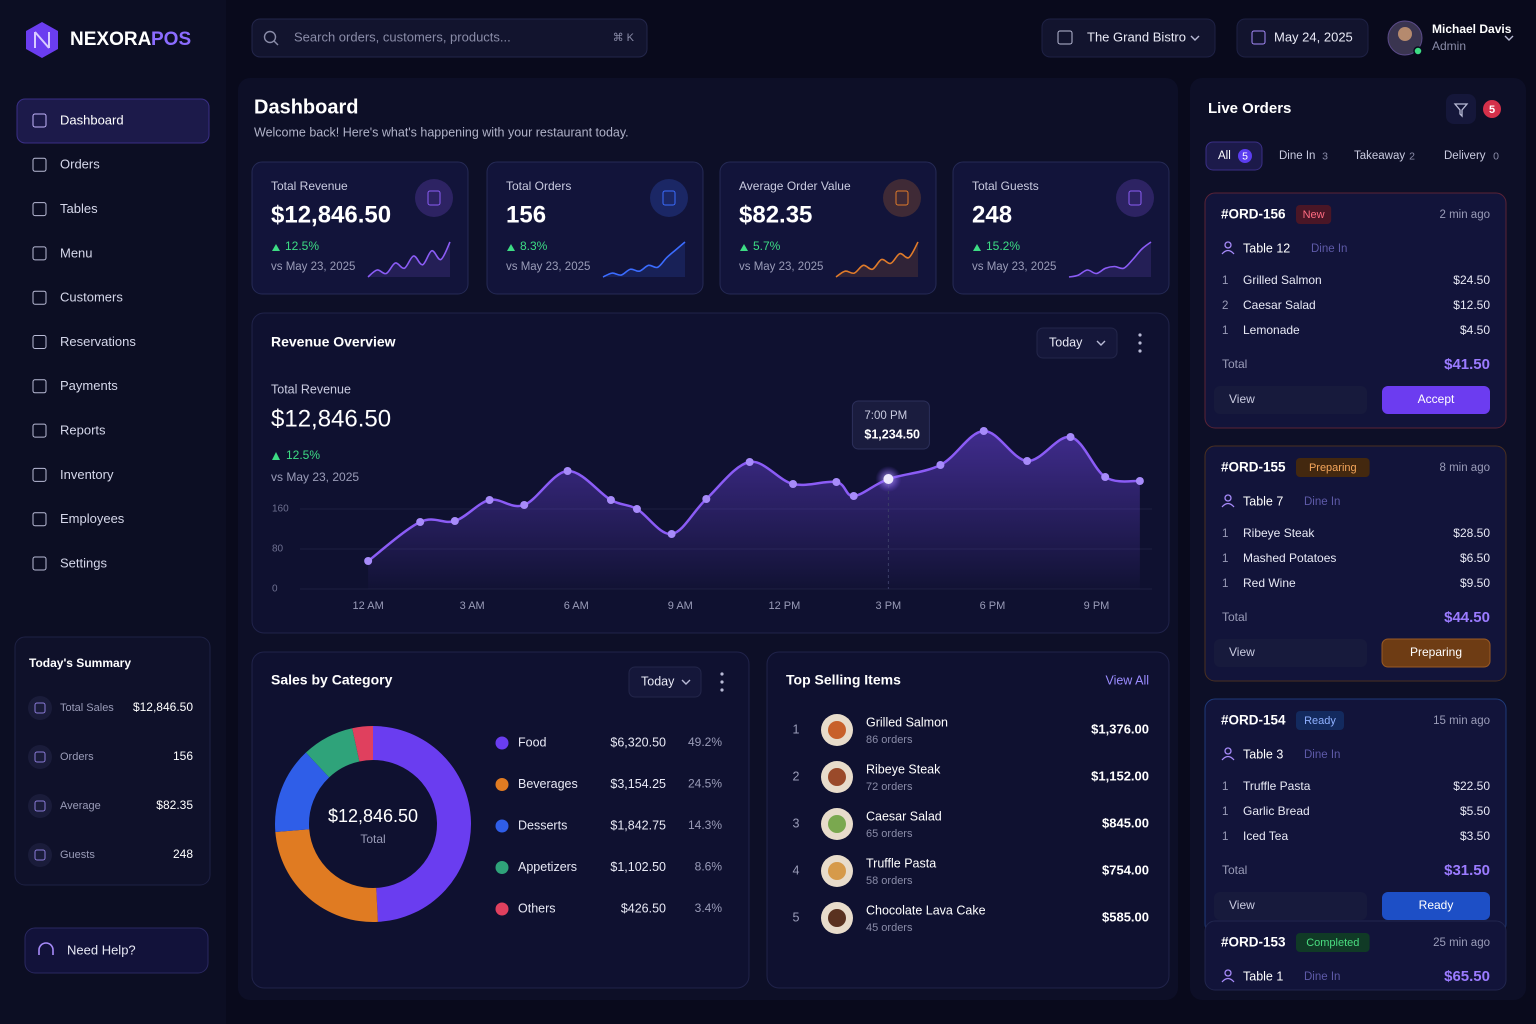 The width and height of the screenshot is (1536, 1024). Describe the element at coordinates (889, 606) in the screenshot. I see `x-tick-label: 3 PM` at that location.